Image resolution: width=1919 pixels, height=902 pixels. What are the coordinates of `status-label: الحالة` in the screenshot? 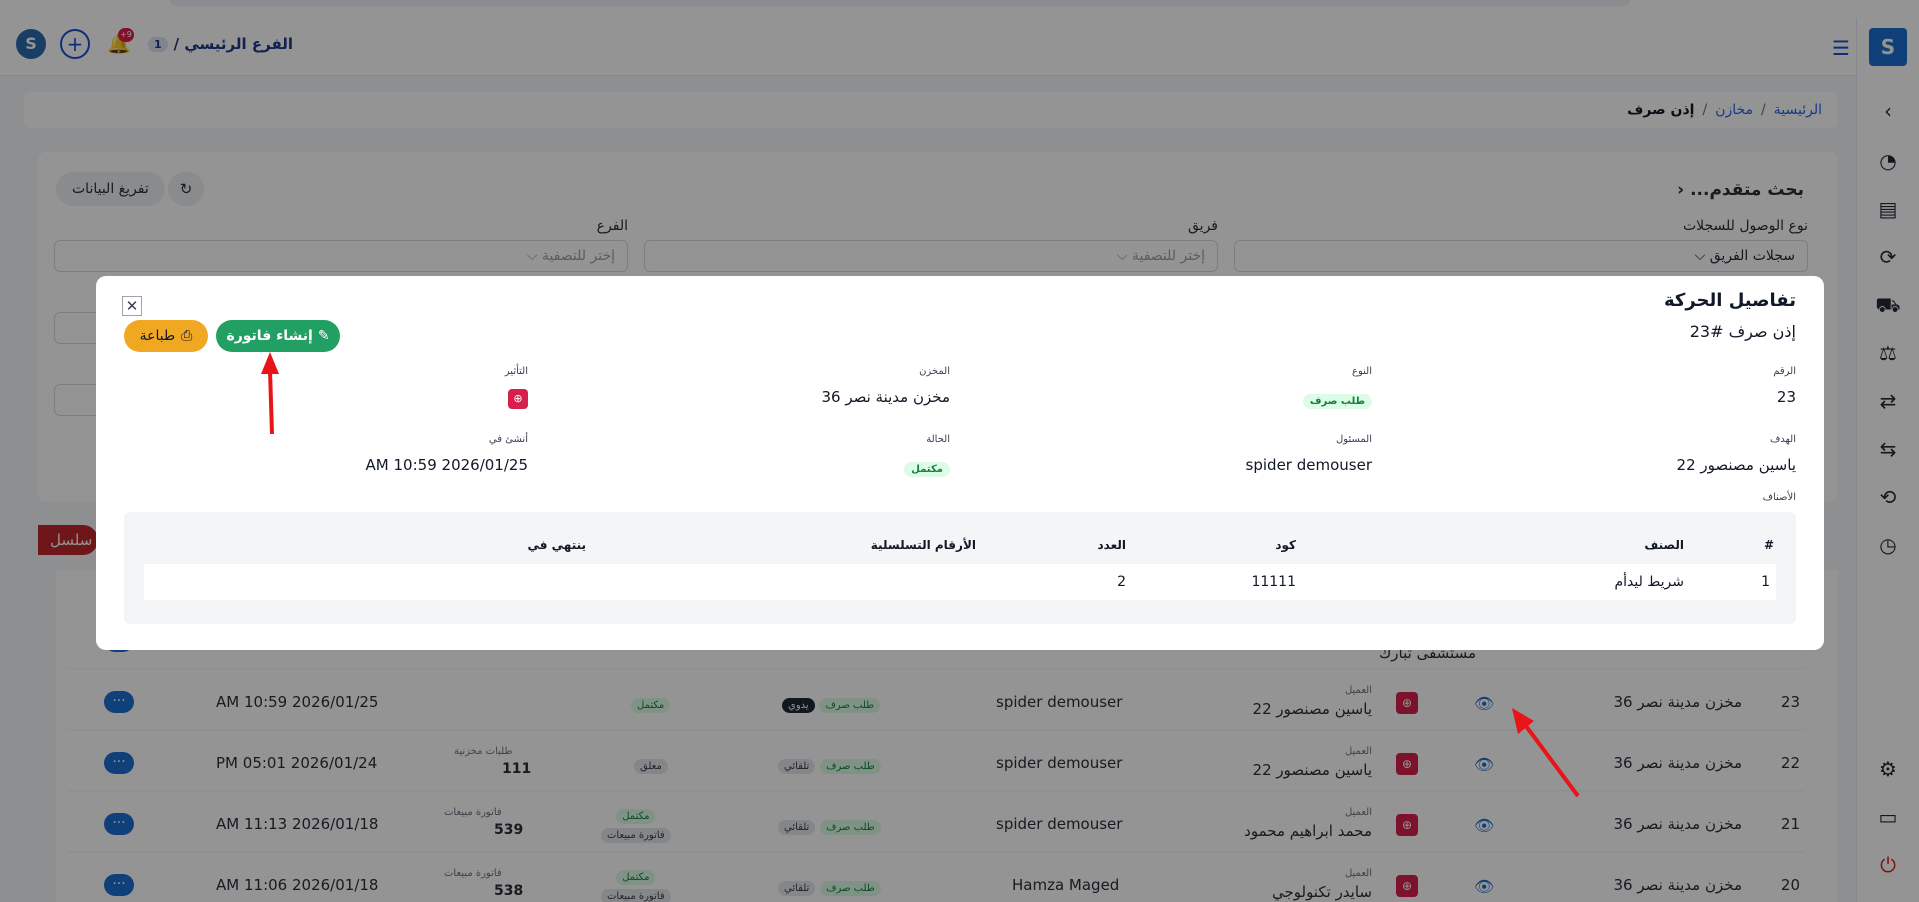 It's located at (938, 439).